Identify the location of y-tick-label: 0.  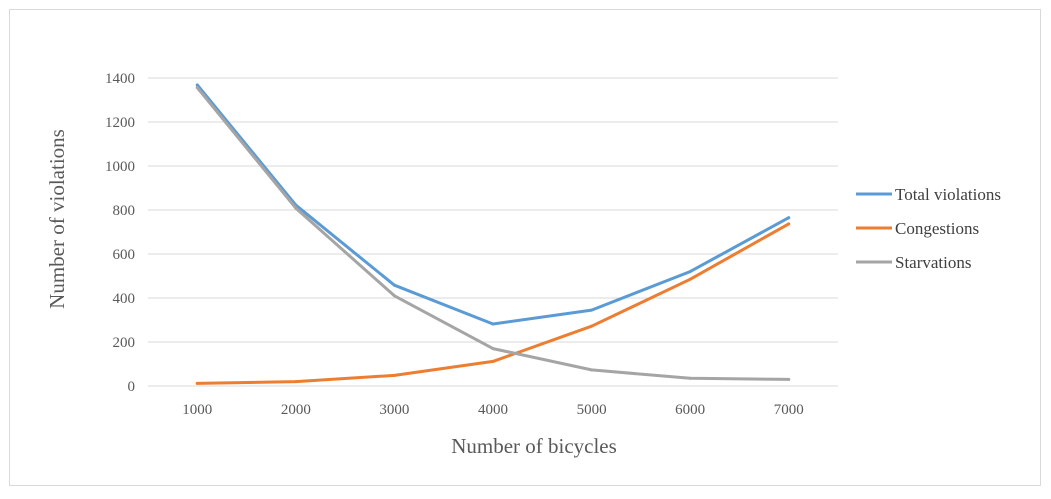
(132, 387).